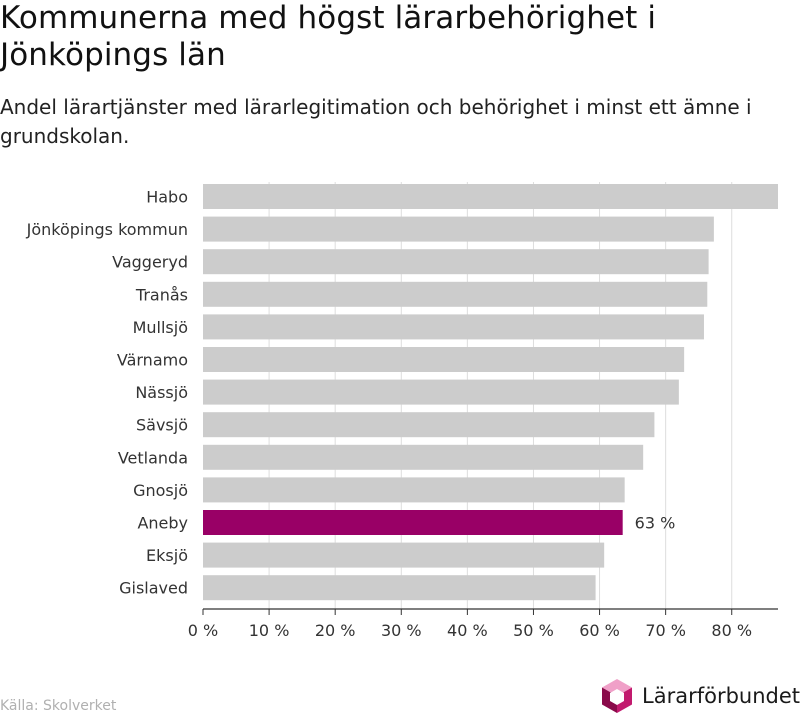 This screenshot has height=720, width=800. Describe the element at coordinates (160, 327) in the screenshot. I see `category-label: Mullsjö` at that location.